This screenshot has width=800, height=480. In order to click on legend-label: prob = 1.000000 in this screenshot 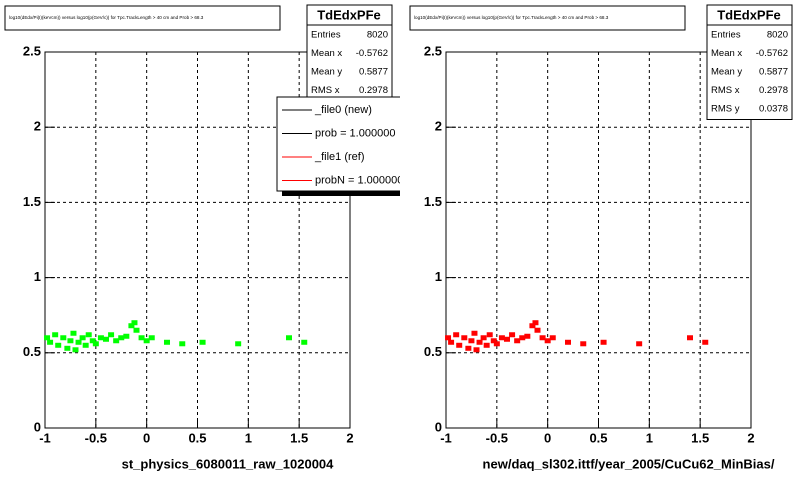, I will do `click(355, 133)`.